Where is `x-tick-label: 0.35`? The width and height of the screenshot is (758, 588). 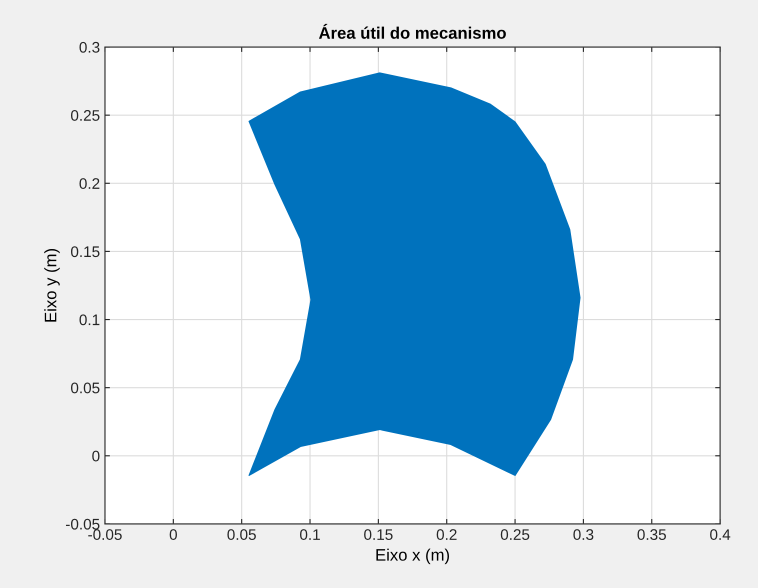 x-tick-label: 0.35 is located at coordinates (651, 534).